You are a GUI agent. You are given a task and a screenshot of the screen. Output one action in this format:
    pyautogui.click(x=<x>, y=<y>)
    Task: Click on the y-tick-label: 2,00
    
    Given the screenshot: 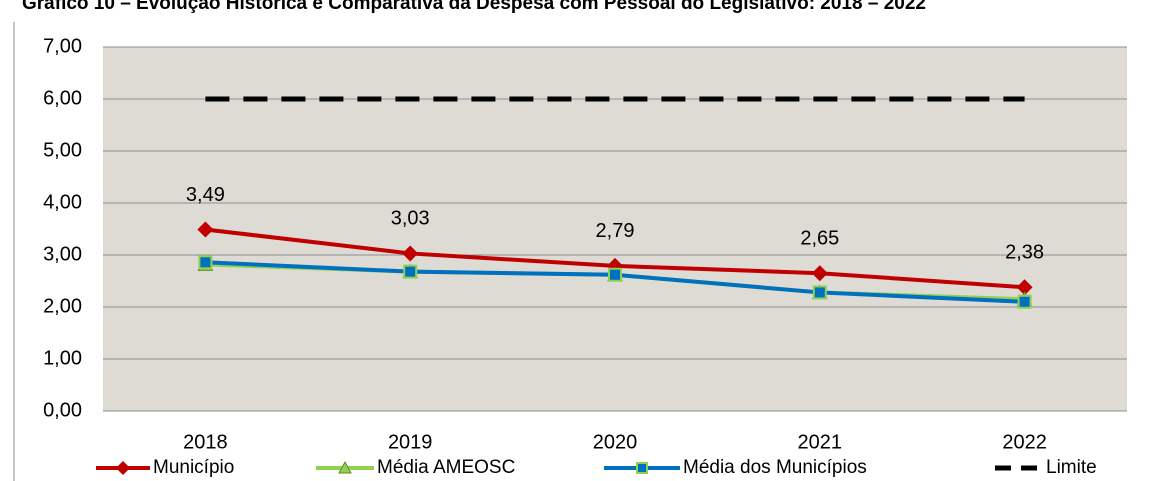 What is the action you would take?
    pyautogui.click(x=62, y=306)
    